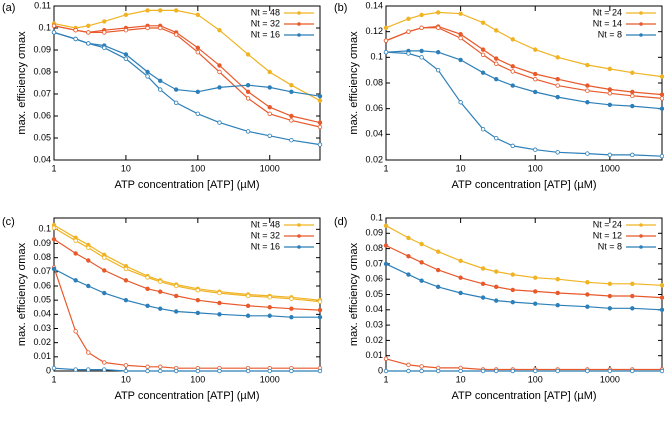 This screenshot has height=427, width=664. I want to click on y-tick-label: 0.1, so click(44, 229).